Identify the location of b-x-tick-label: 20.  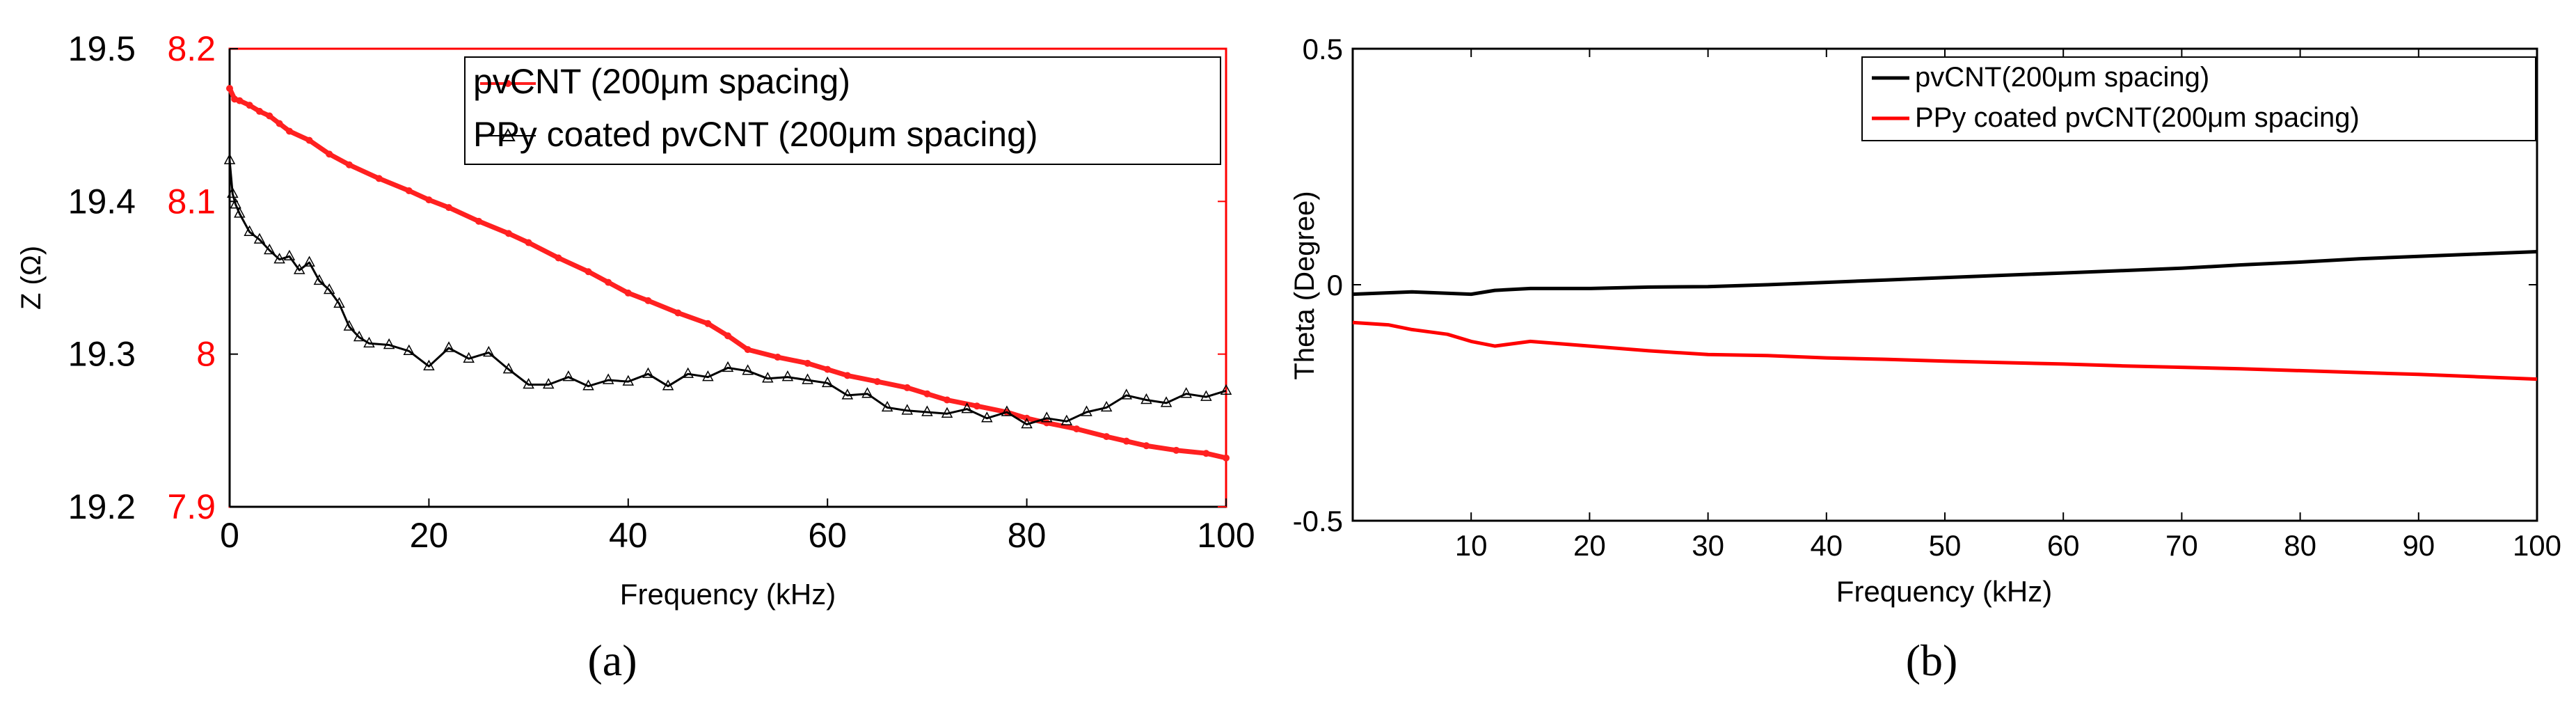
(1589, 545).